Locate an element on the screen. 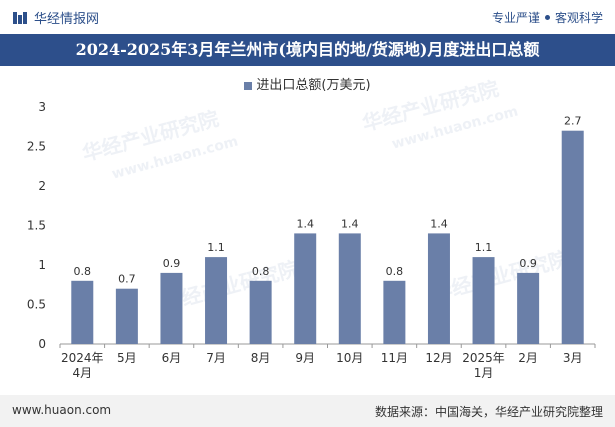 This screenshot has height=427, width=615. y-tick-label: 2 is located at coordinates (42, 186).